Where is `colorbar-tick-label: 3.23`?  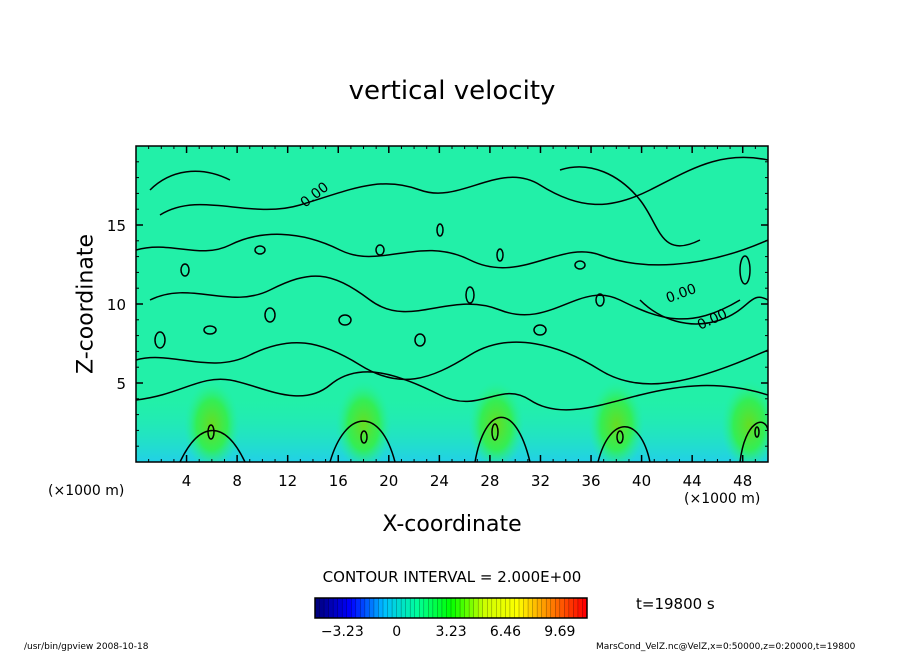 colorbar-tick-label: 3.23 is located at coordinates (450, 632).